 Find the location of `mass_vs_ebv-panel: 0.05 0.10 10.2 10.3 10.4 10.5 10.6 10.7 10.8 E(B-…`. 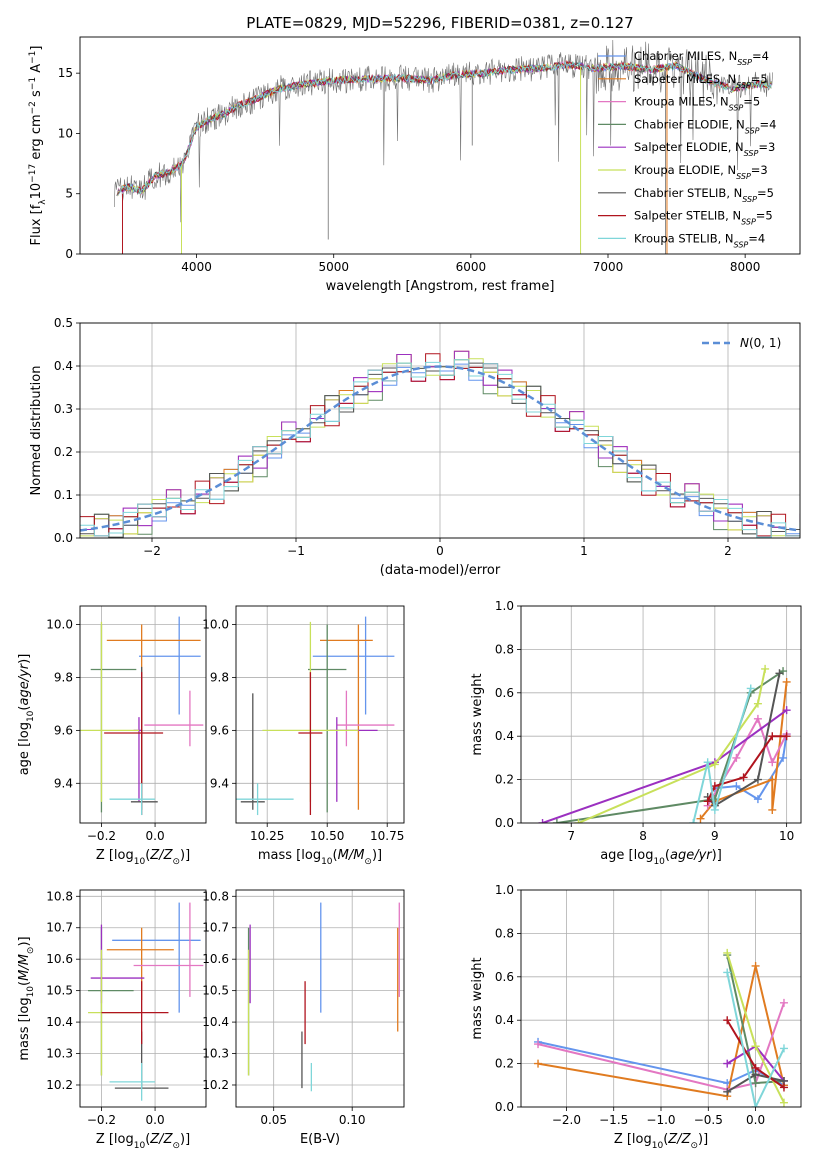

mass_vs_ebv-panel: 0.05 0.10 10.2 10.3 10.4 10.5 10.6 10.7 10.8 E(B-… is located at coordinates (303, 1018).